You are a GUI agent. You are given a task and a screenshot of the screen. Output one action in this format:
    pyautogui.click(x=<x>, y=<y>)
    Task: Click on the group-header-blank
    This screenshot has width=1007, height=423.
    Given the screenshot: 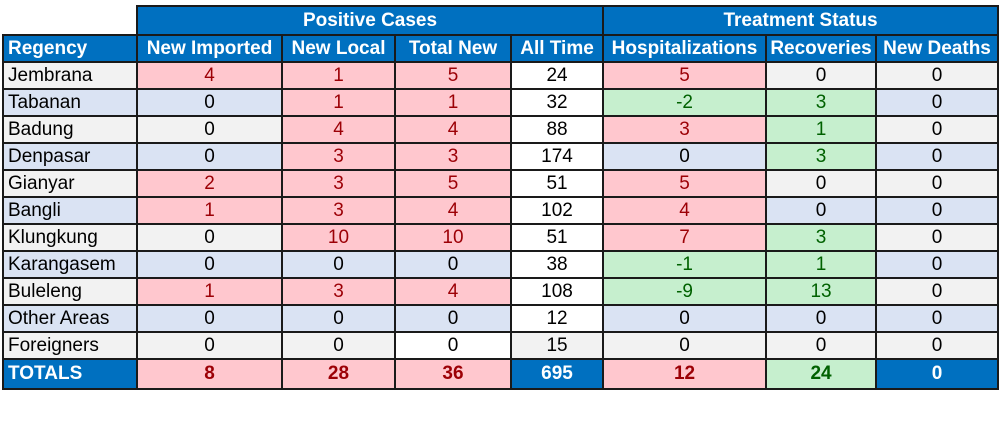 What is the action you would take?
    pyautogui.click(x=70, y=20)
    